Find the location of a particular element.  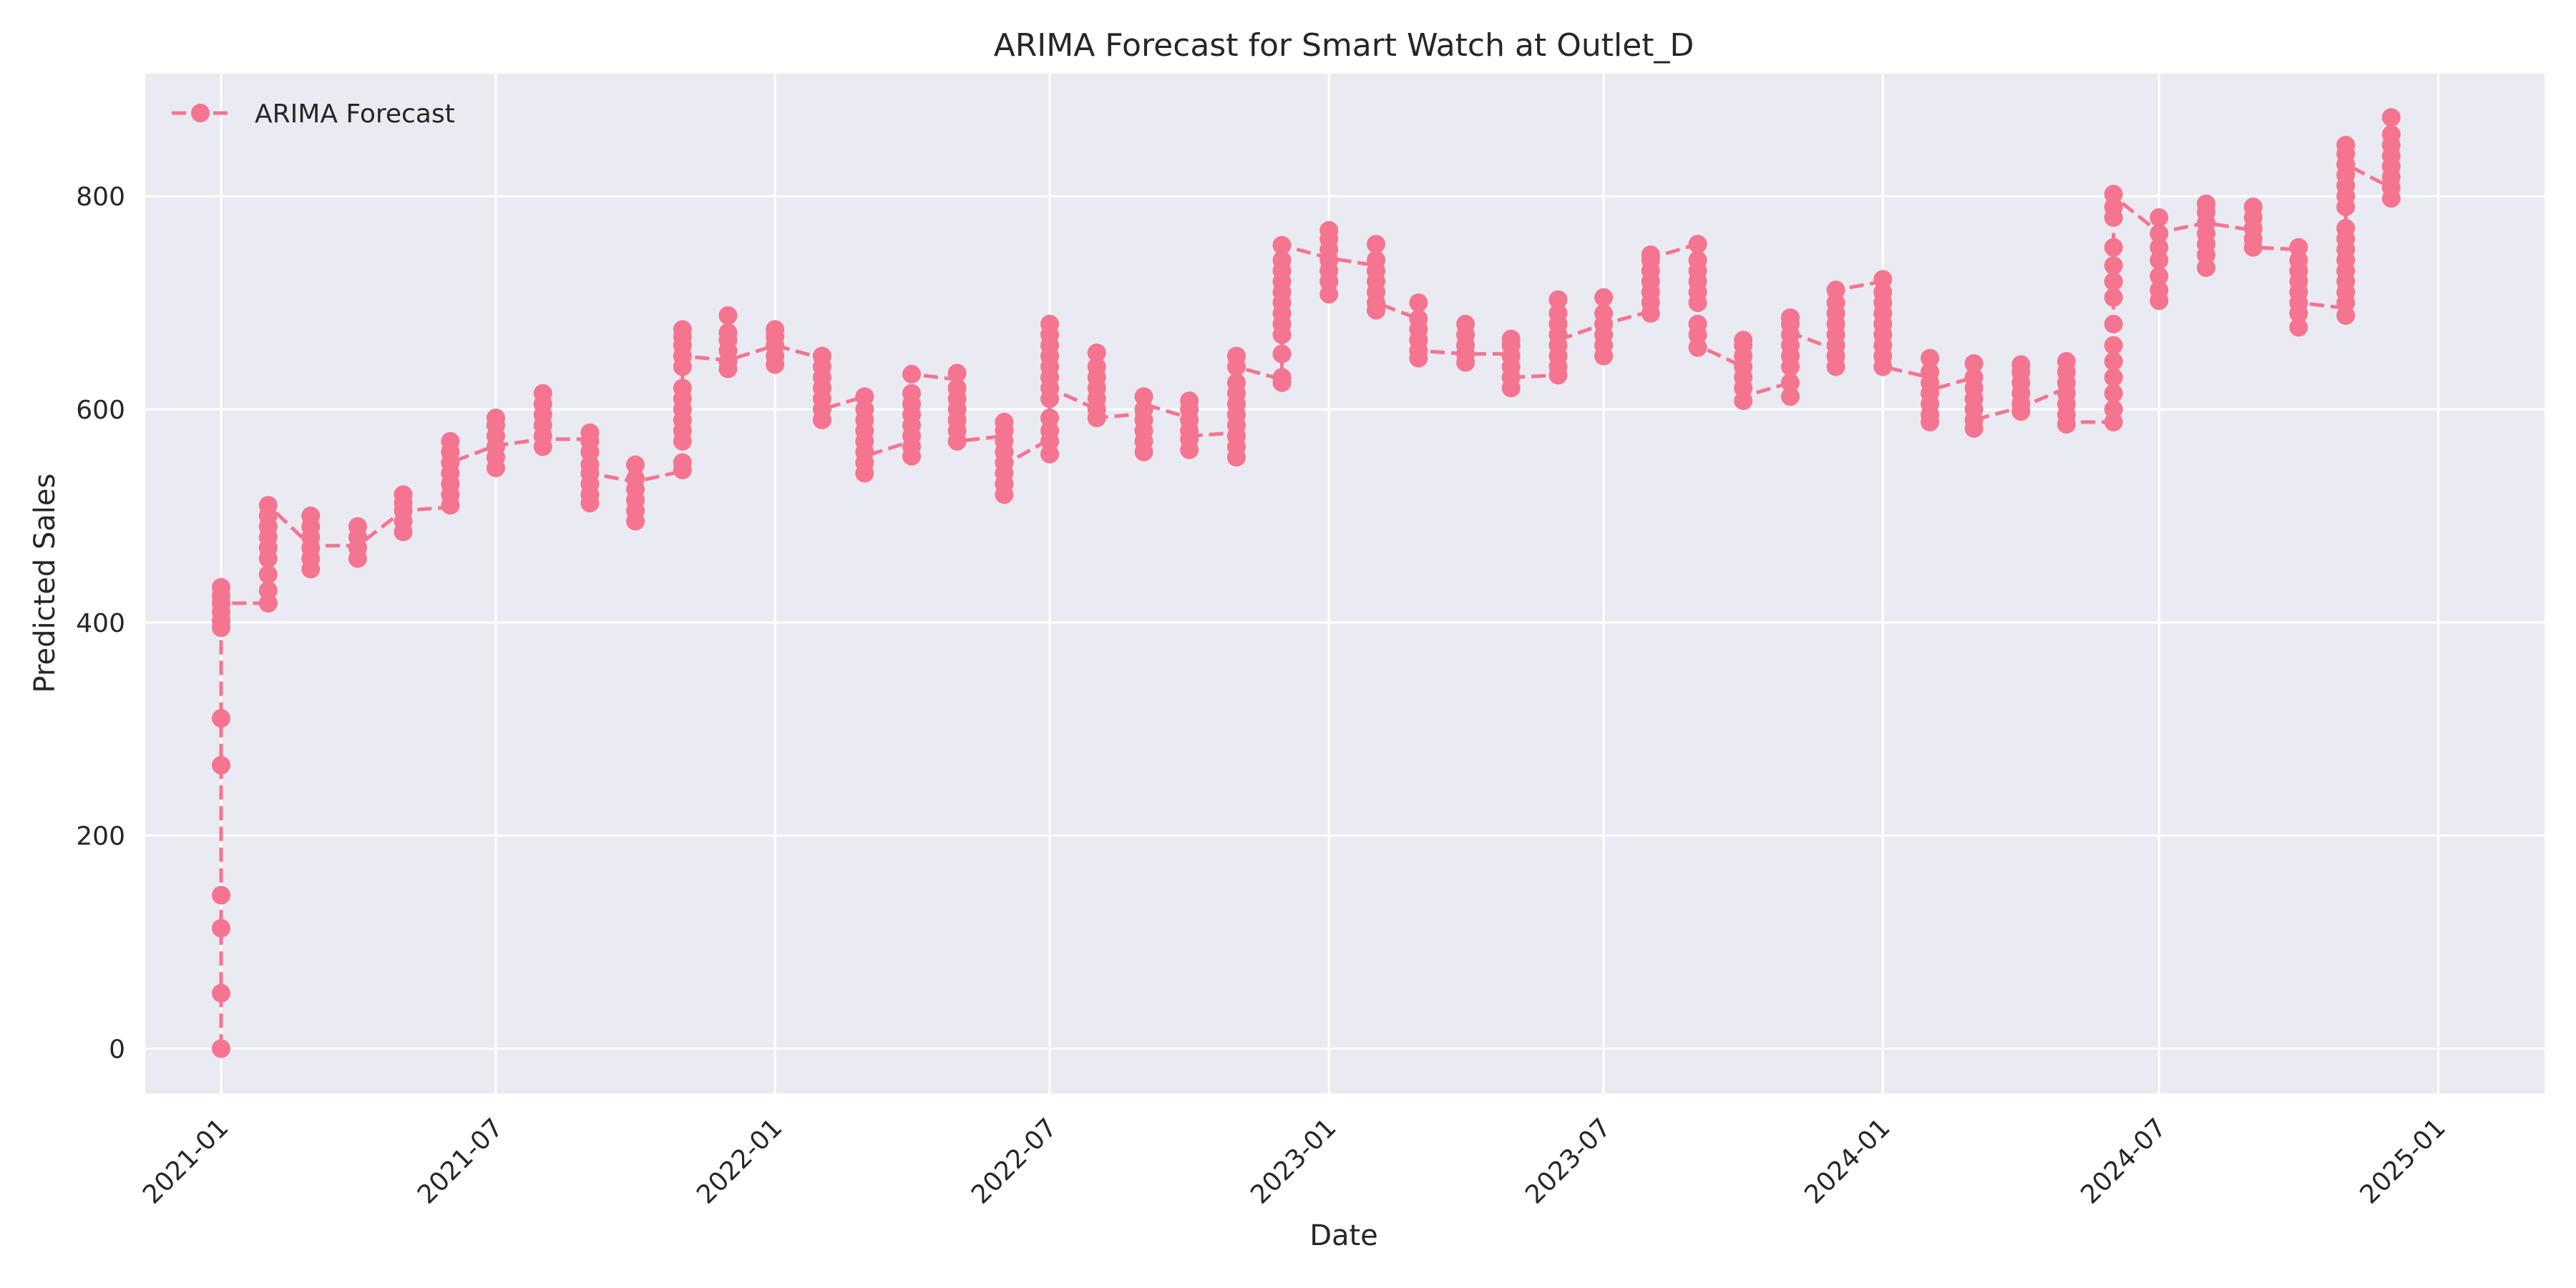

x-tick-label: 2024-01 is located at coordinates (1847, 1161).